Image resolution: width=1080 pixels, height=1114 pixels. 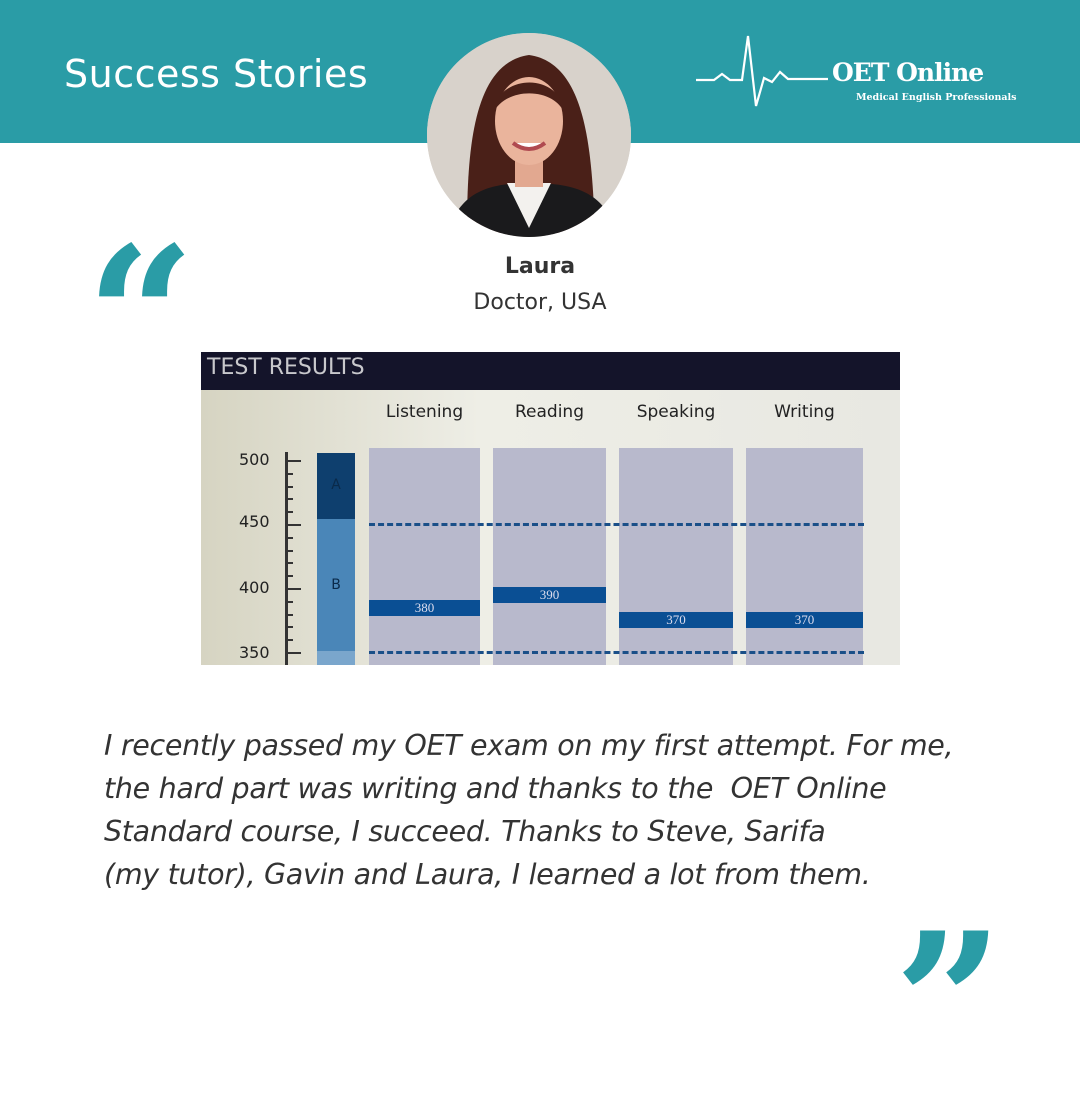 I want to click on grade-band-c, so click(x=336, y=658).